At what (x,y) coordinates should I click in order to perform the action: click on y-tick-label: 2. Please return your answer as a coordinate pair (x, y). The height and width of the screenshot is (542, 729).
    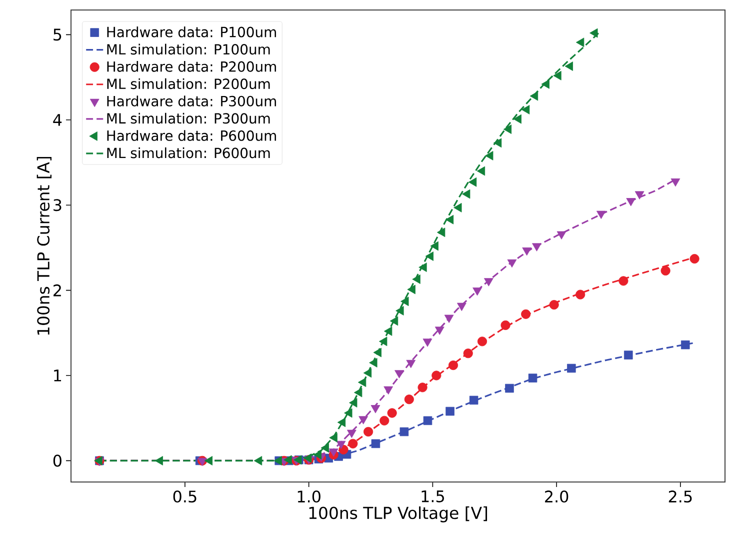
    Looking at the image, I should click on (57, 290).